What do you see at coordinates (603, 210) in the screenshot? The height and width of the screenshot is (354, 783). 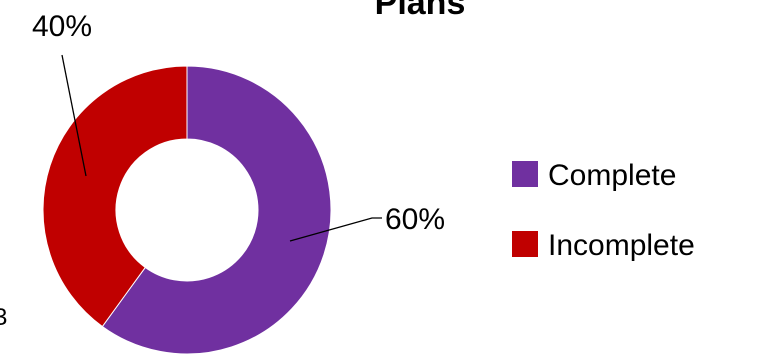 I see `legend: Complete Incomplete` at bounding box center [603, 210].